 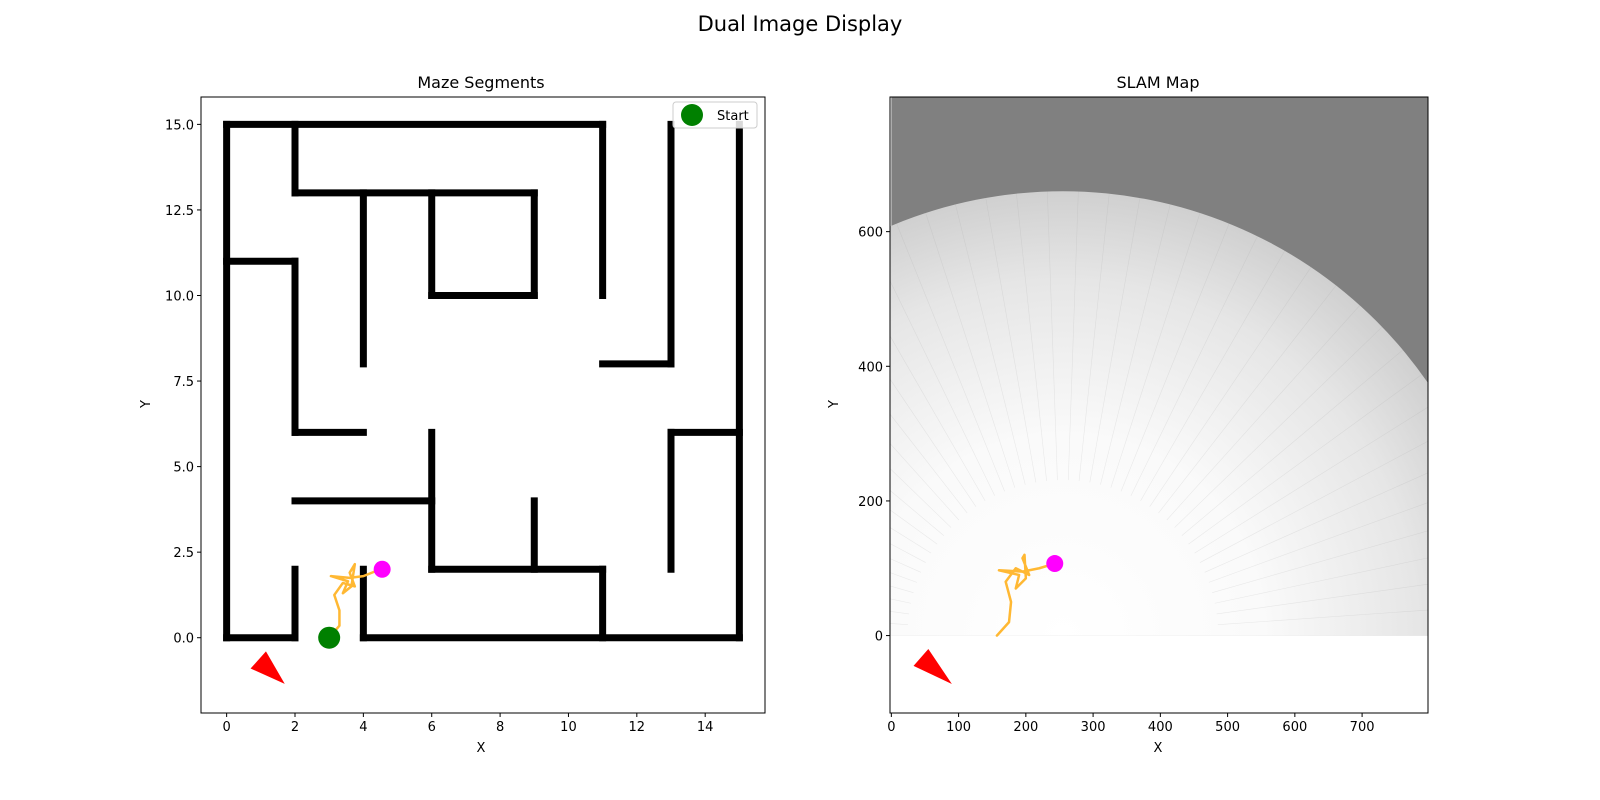 I want to click on maze-y-tick-label: 10.0, so click(x=179, y=296).